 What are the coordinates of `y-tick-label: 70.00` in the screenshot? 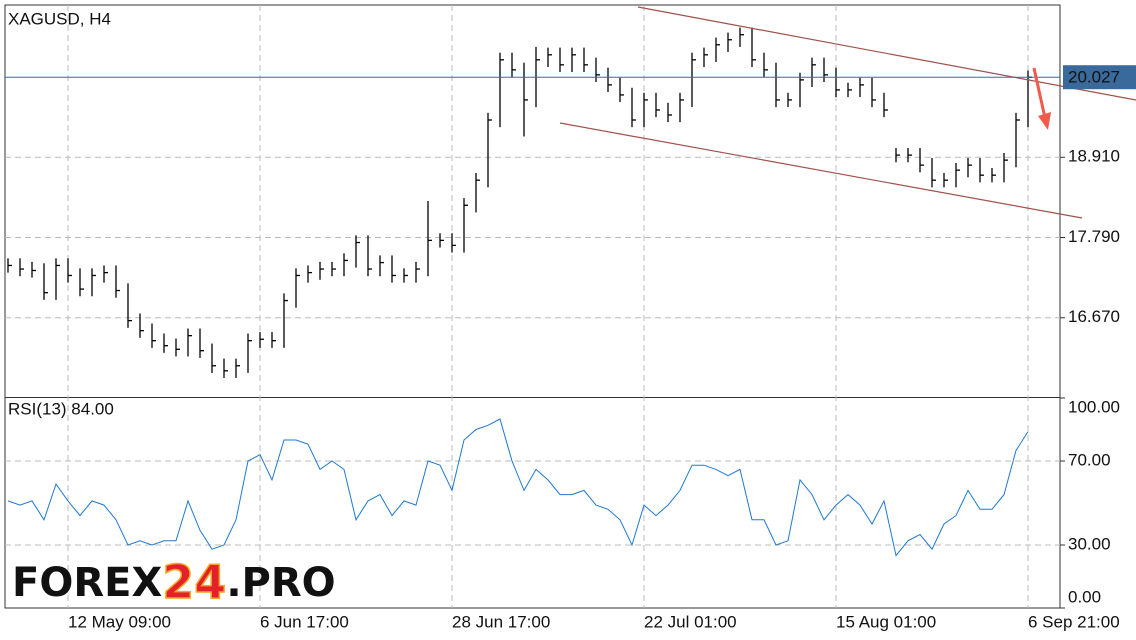 It's located at (1089, 459).